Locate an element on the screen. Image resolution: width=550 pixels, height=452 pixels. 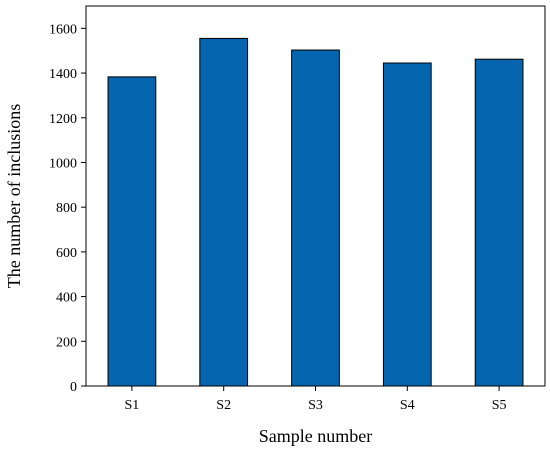
x-tick-label: S1 is located at coordinates (132, 405).